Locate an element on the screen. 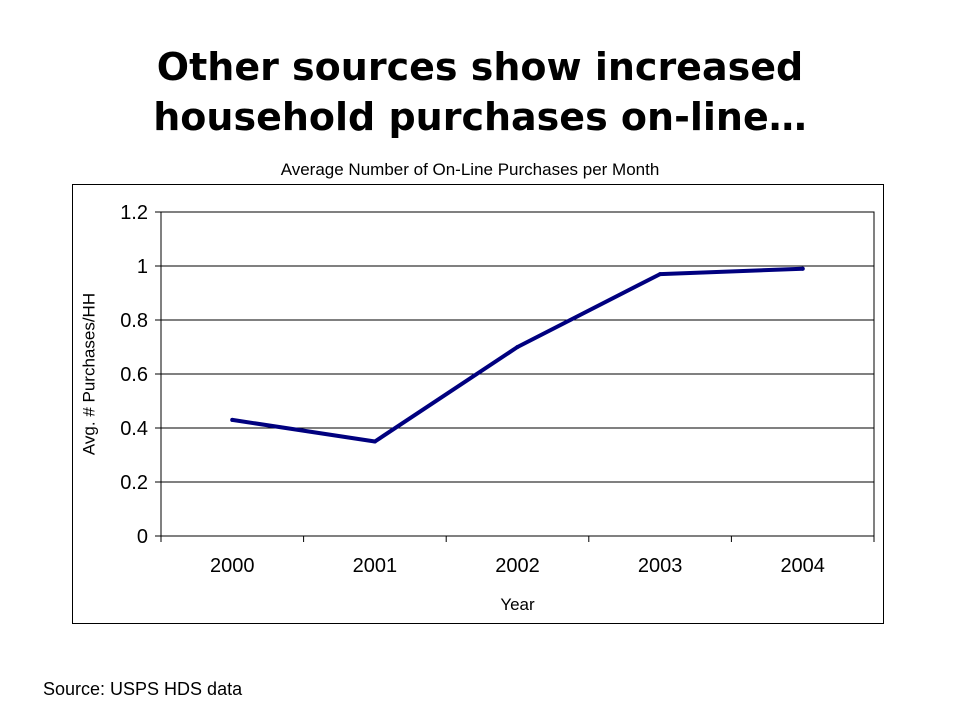 This screenshot has height=720, width=960. y-tick-label: 0.4 is located at coordinates (134, 429).